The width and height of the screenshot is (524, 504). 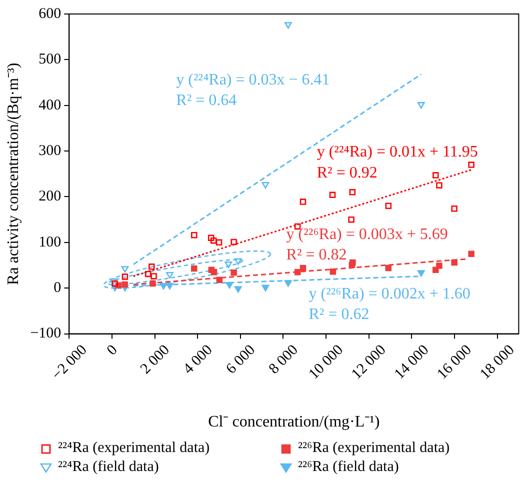 What do you see at coordinates (374, 448) in the screenshot?
I see `legend-label: ²²⁶Ra (experimental data)` at bounding box center [374, 448].